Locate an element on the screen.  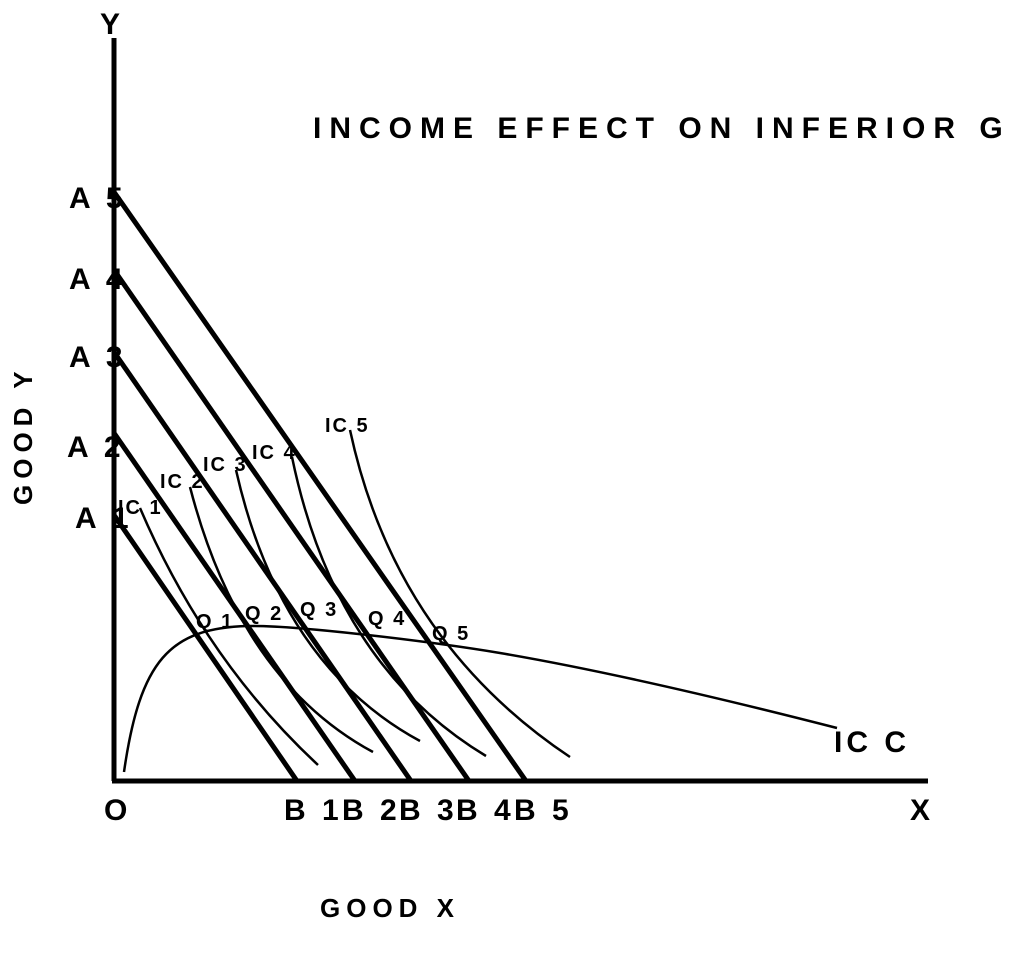
label-b3: B 3 is located at coordinates (428, 810).